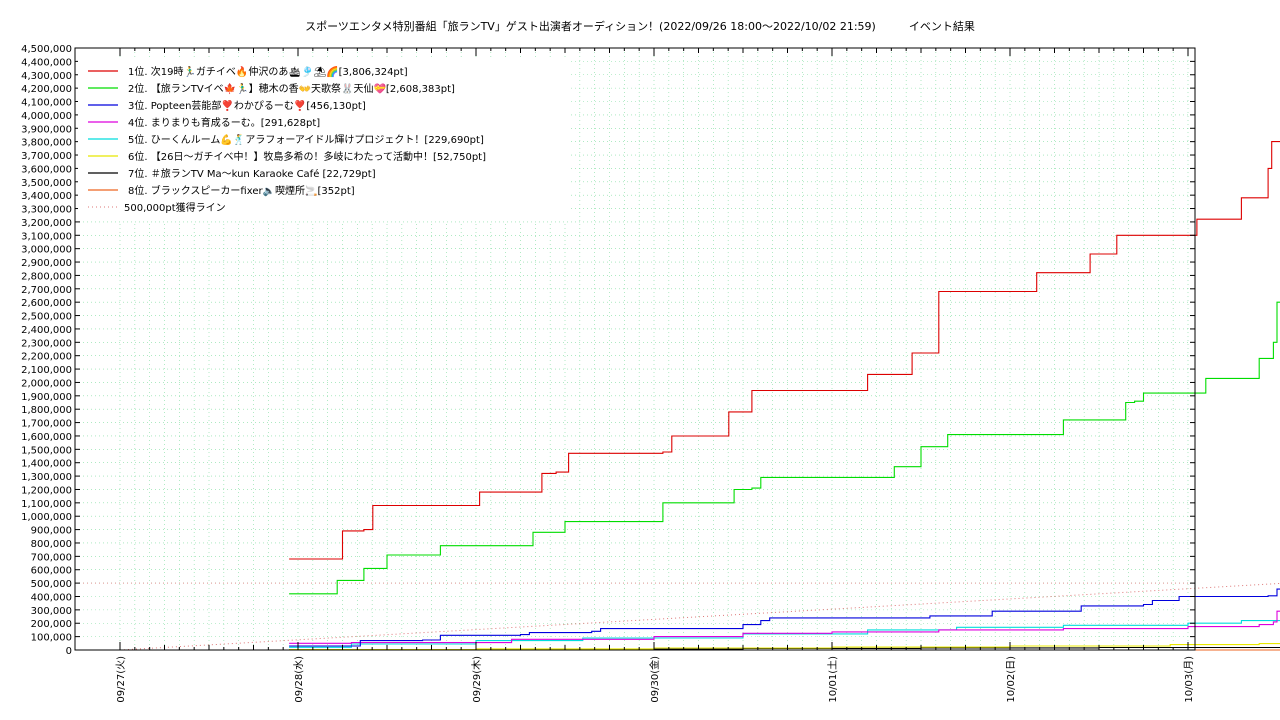 This screenshot has width=1280, height=720. I want to click on y-tick-label: 3,600,000, so click(46, 169).